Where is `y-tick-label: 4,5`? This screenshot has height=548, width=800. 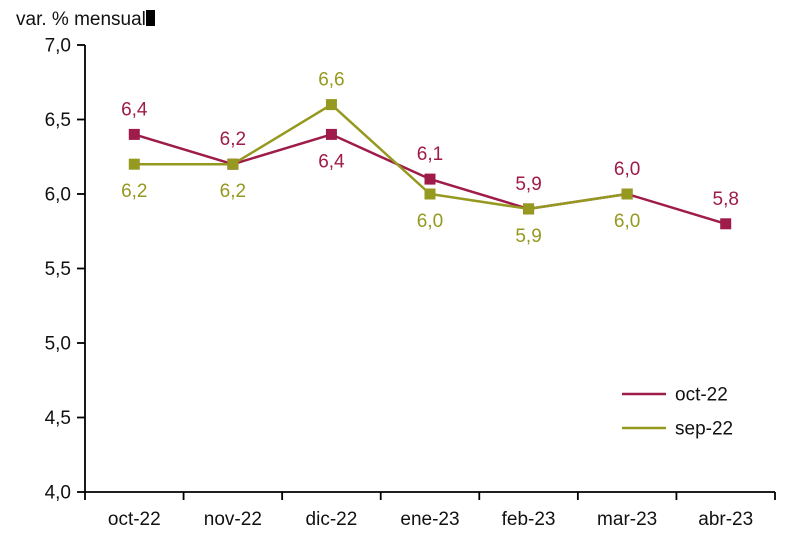 y-tick-label: 4,5 is located at coordinates (58, 418).